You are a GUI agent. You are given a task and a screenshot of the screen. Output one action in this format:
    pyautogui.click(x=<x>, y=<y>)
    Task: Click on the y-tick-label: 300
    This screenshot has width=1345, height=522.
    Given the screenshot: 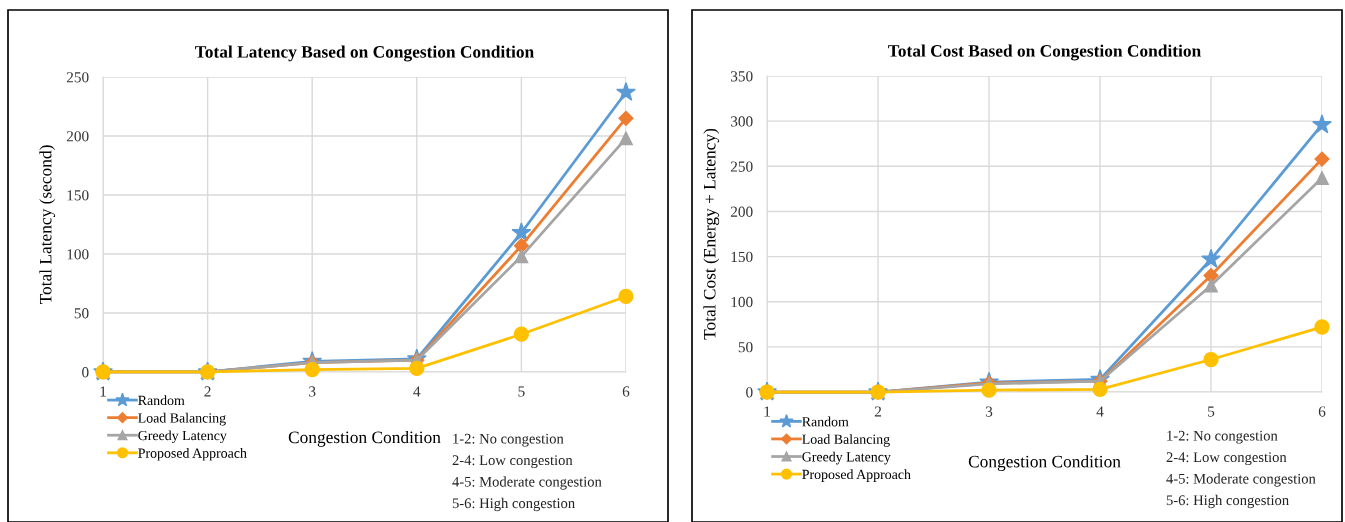 What is the action you would take?
    pyautogui.click(x=741, y=121)
    